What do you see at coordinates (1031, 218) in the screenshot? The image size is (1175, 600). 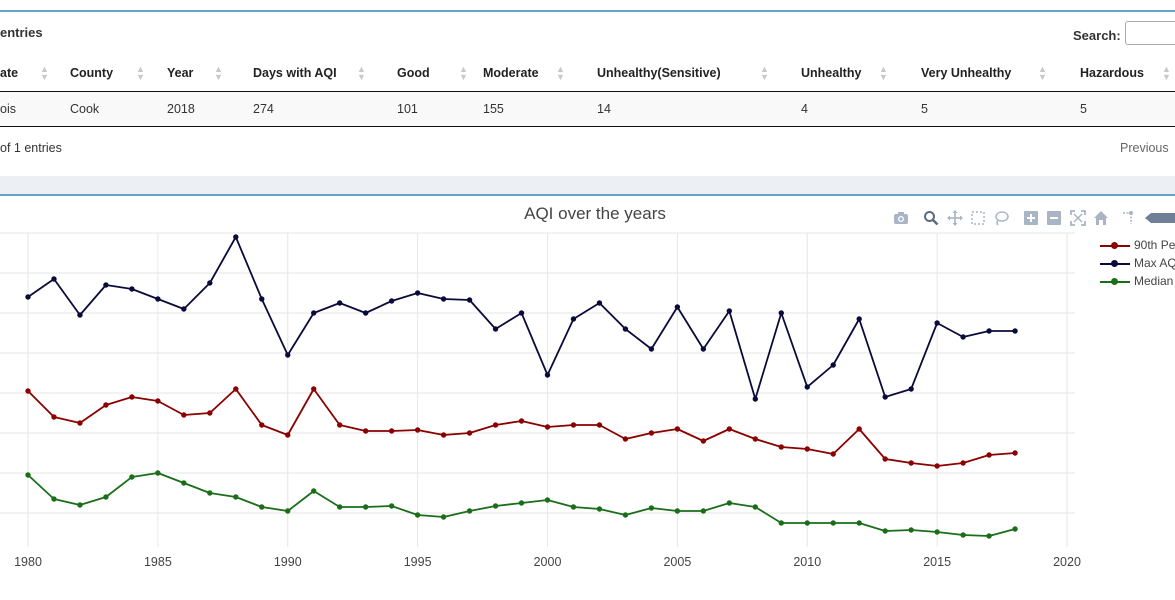 I see `zoom-in-icon` at bounding box center [1031, 218].